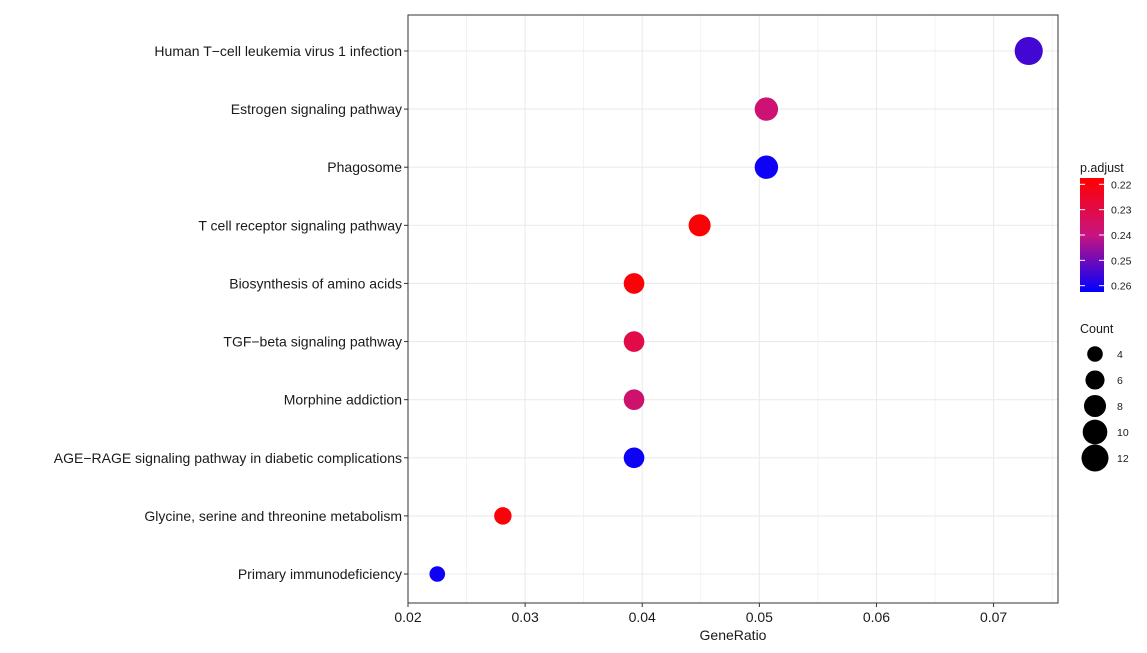 The image size is (1147, 653). Describe the element at coordinates (315, 283) in the screenshot. I see `category-label: Biosynthesis of amino acids` at that location.